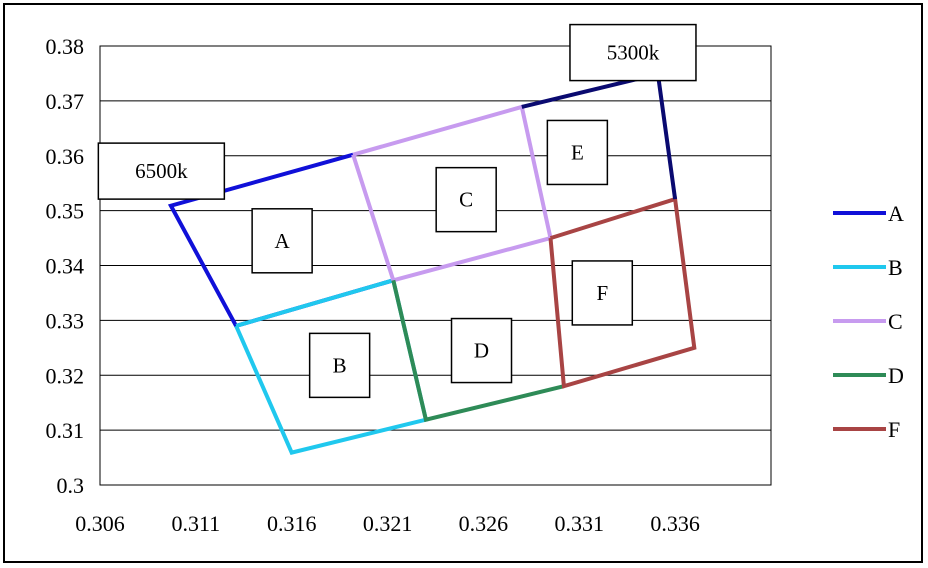 This screenshot has height=568, width=928. What do you see at coordinates (71, 485) in the screenshot?
I see `y-tick-label: 0.3` at bounding box center [71, 485].